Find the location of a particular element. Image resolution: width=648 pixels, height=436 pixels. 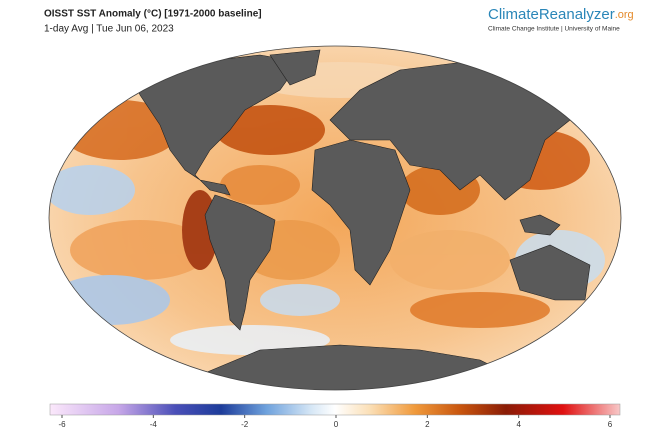

logo: ClimateReanalyzer.org is located at coordinates (561, 14).